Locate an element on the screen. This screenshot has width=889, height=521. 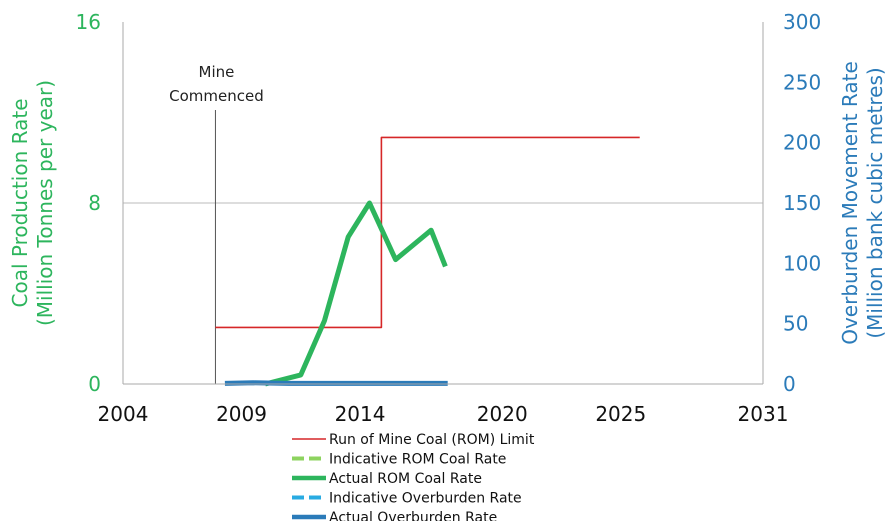
legend-label: Indicative Overburden Rate is located at coordinates (425, 499).